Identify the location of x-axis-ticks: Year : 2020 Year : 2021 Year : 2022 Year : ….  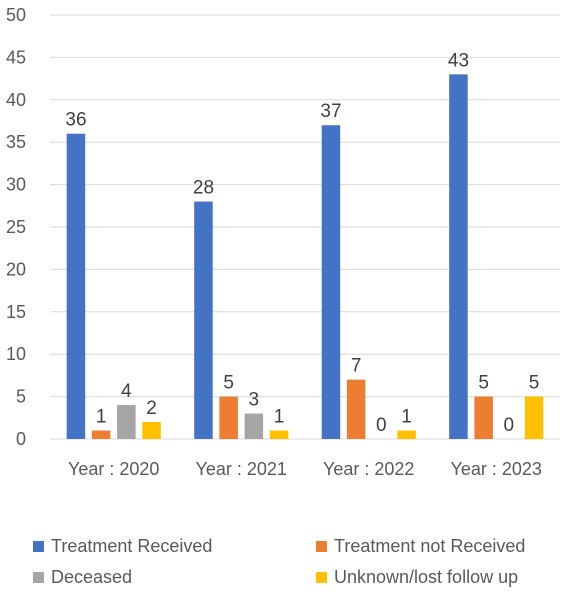
(305, 469).